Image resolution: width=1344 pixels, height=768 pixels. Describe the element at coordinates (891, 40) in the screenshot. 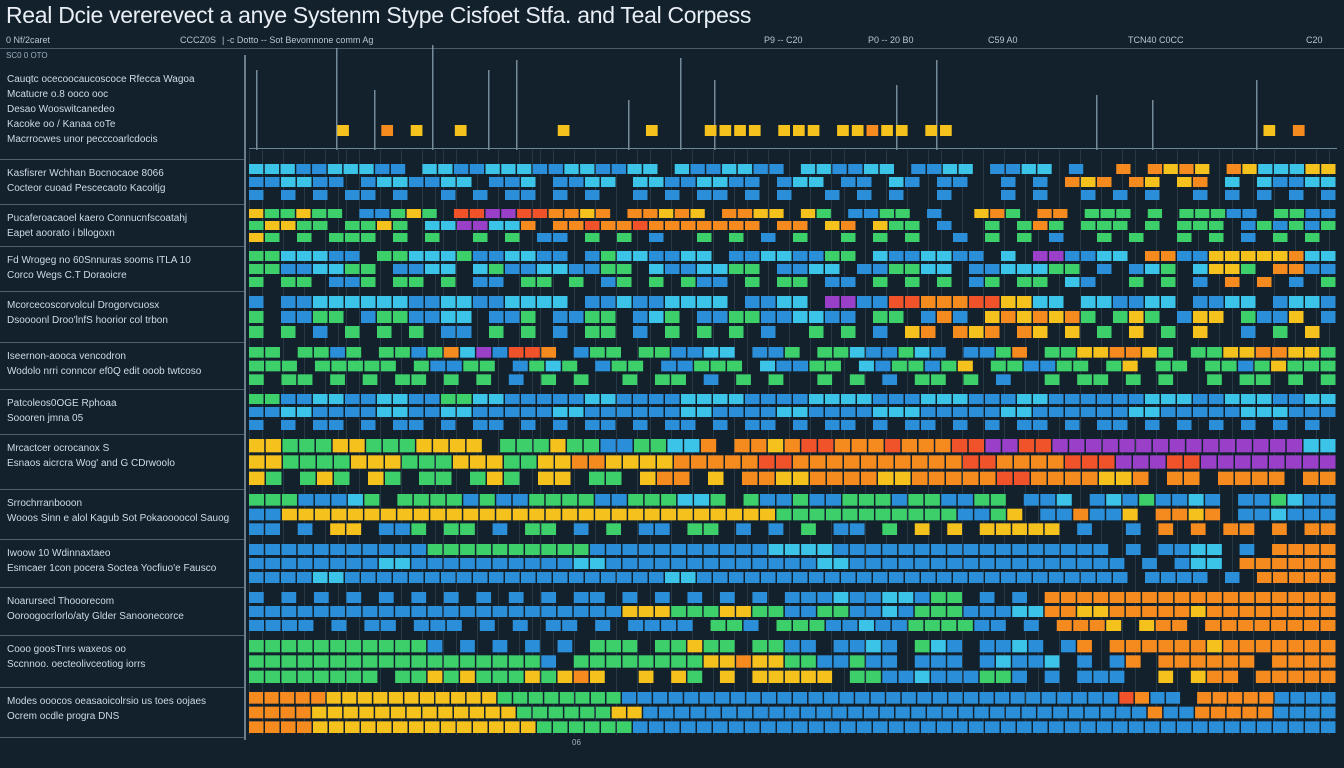

I see `header-item: P0 -- 20 B0` at that location.